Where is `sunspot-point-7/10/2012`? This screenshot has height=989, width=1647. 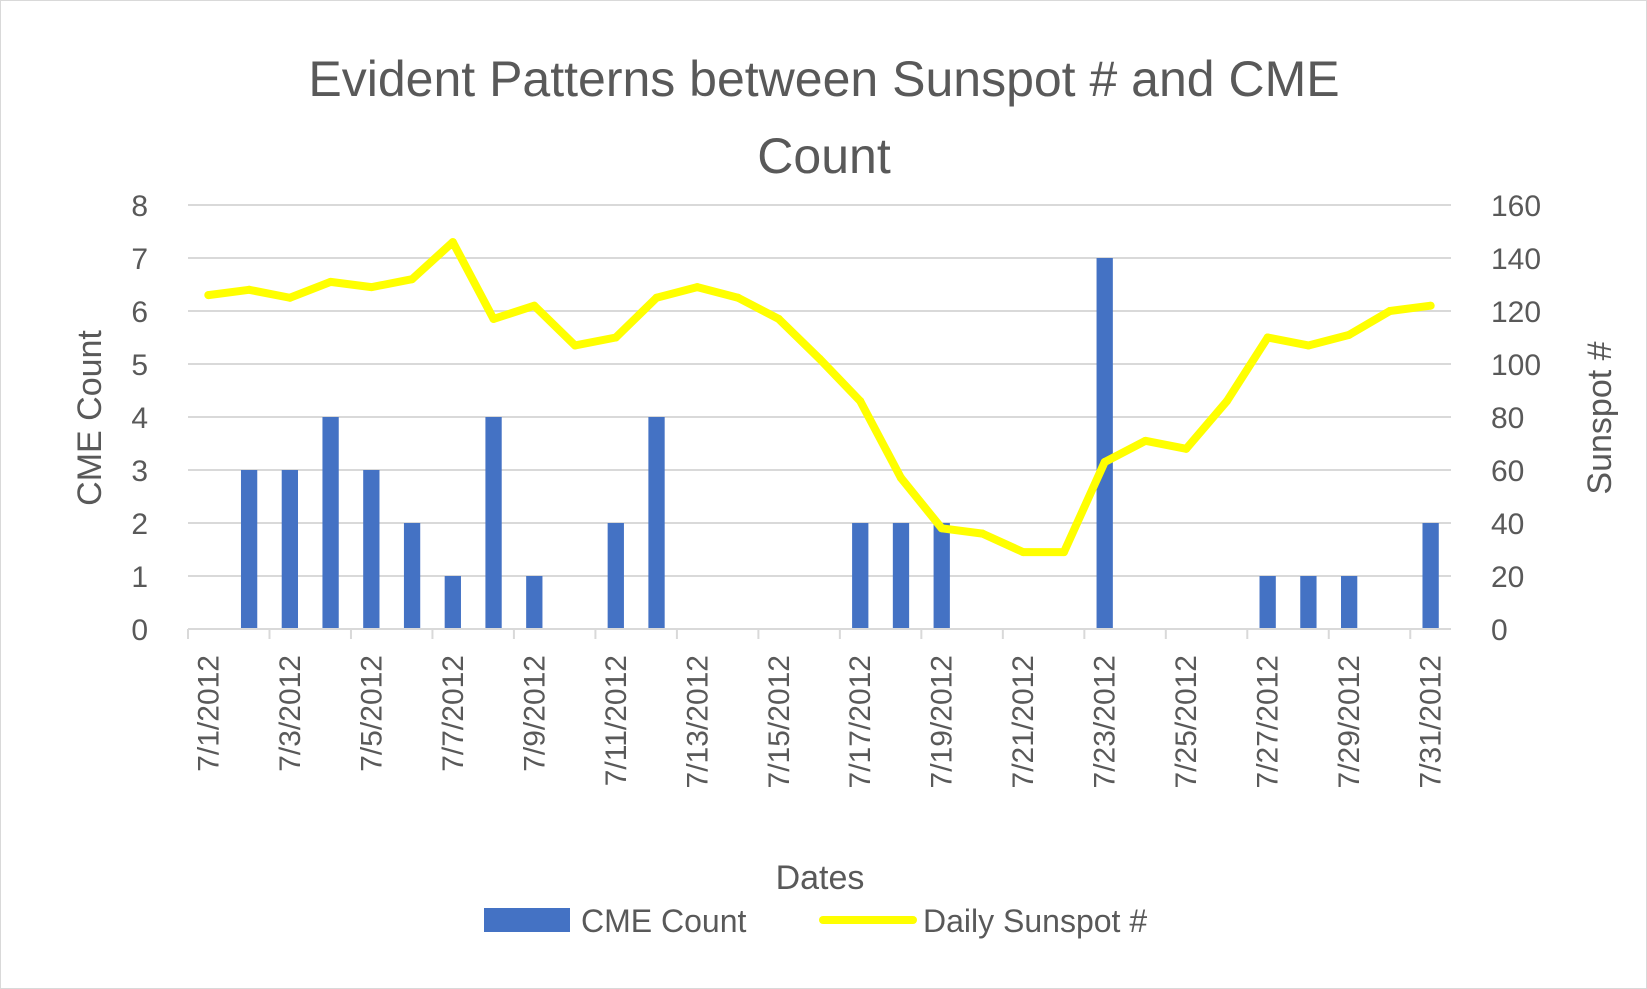
sunspot-point-7/10/2012 is located at coordinates (575, 345).